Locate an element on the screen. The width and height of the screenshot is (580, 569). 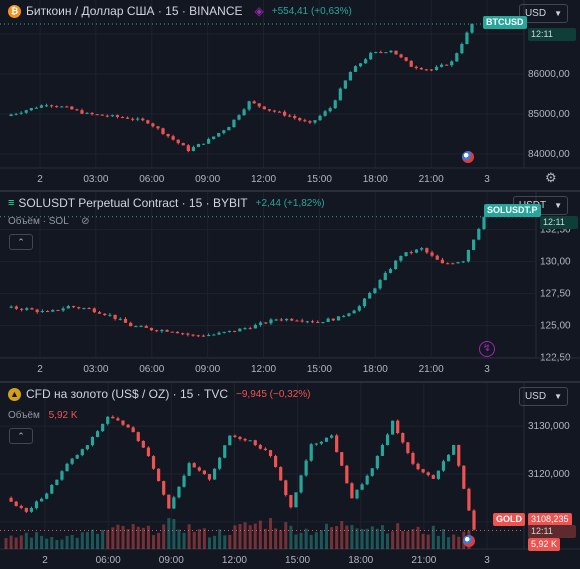
gold-volume-value: 5,92 K is located at coordinates (63, 415).